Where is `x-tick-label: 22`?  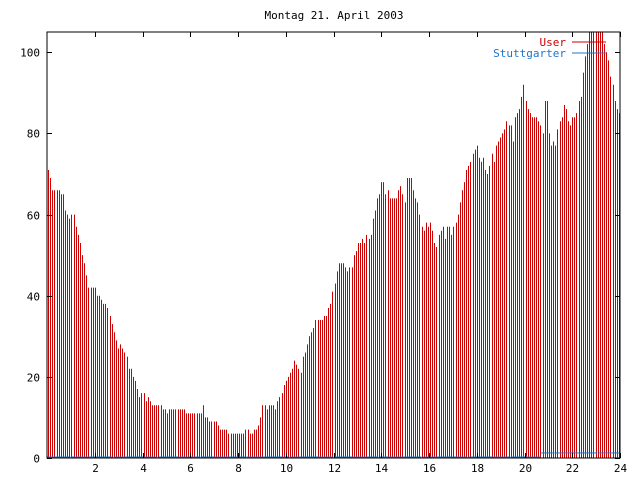 x-tick-label: 22 is located at coordinates (572, 468).